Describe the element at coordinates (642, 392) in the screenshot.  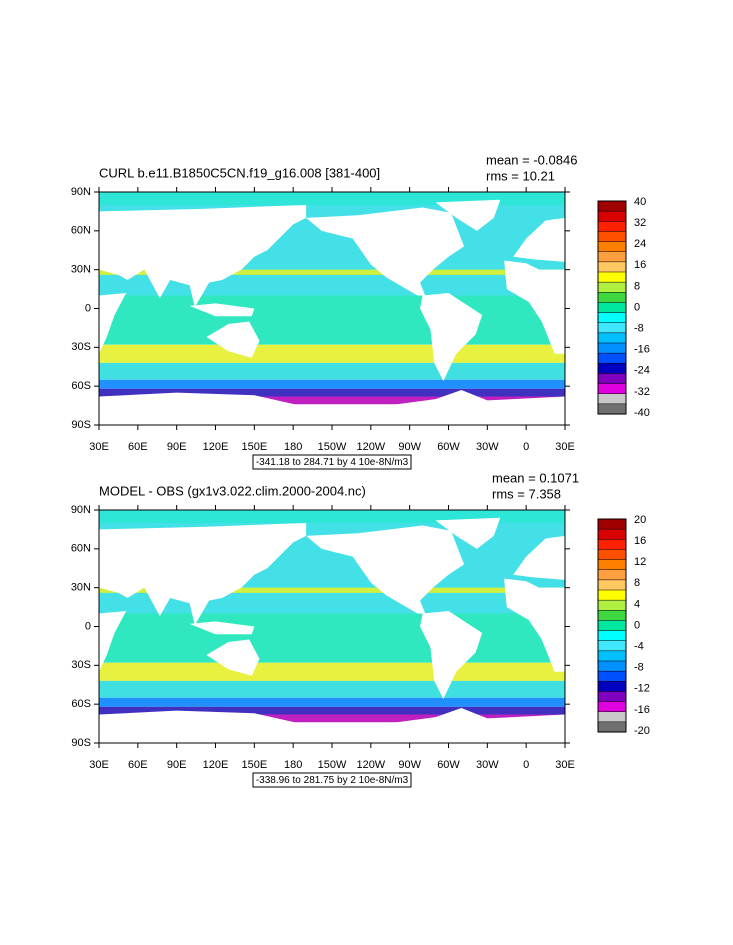
I see `colorbar-label: -32` at that location.